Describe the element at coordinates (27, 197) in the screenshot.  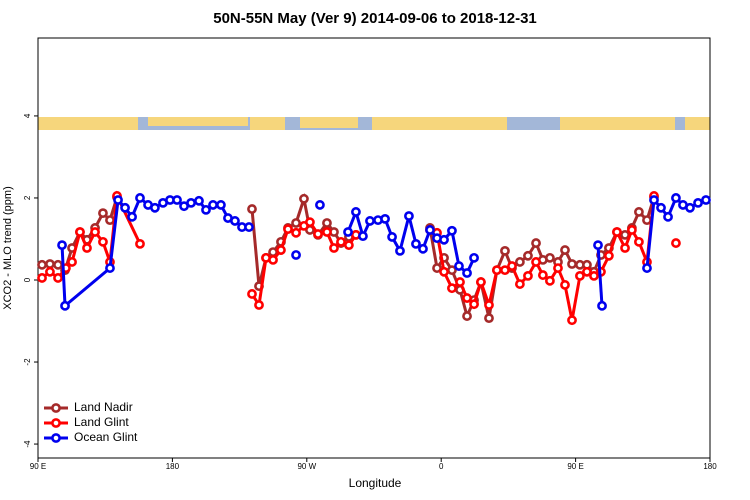
I see `y-tick-label: 2` at that location.